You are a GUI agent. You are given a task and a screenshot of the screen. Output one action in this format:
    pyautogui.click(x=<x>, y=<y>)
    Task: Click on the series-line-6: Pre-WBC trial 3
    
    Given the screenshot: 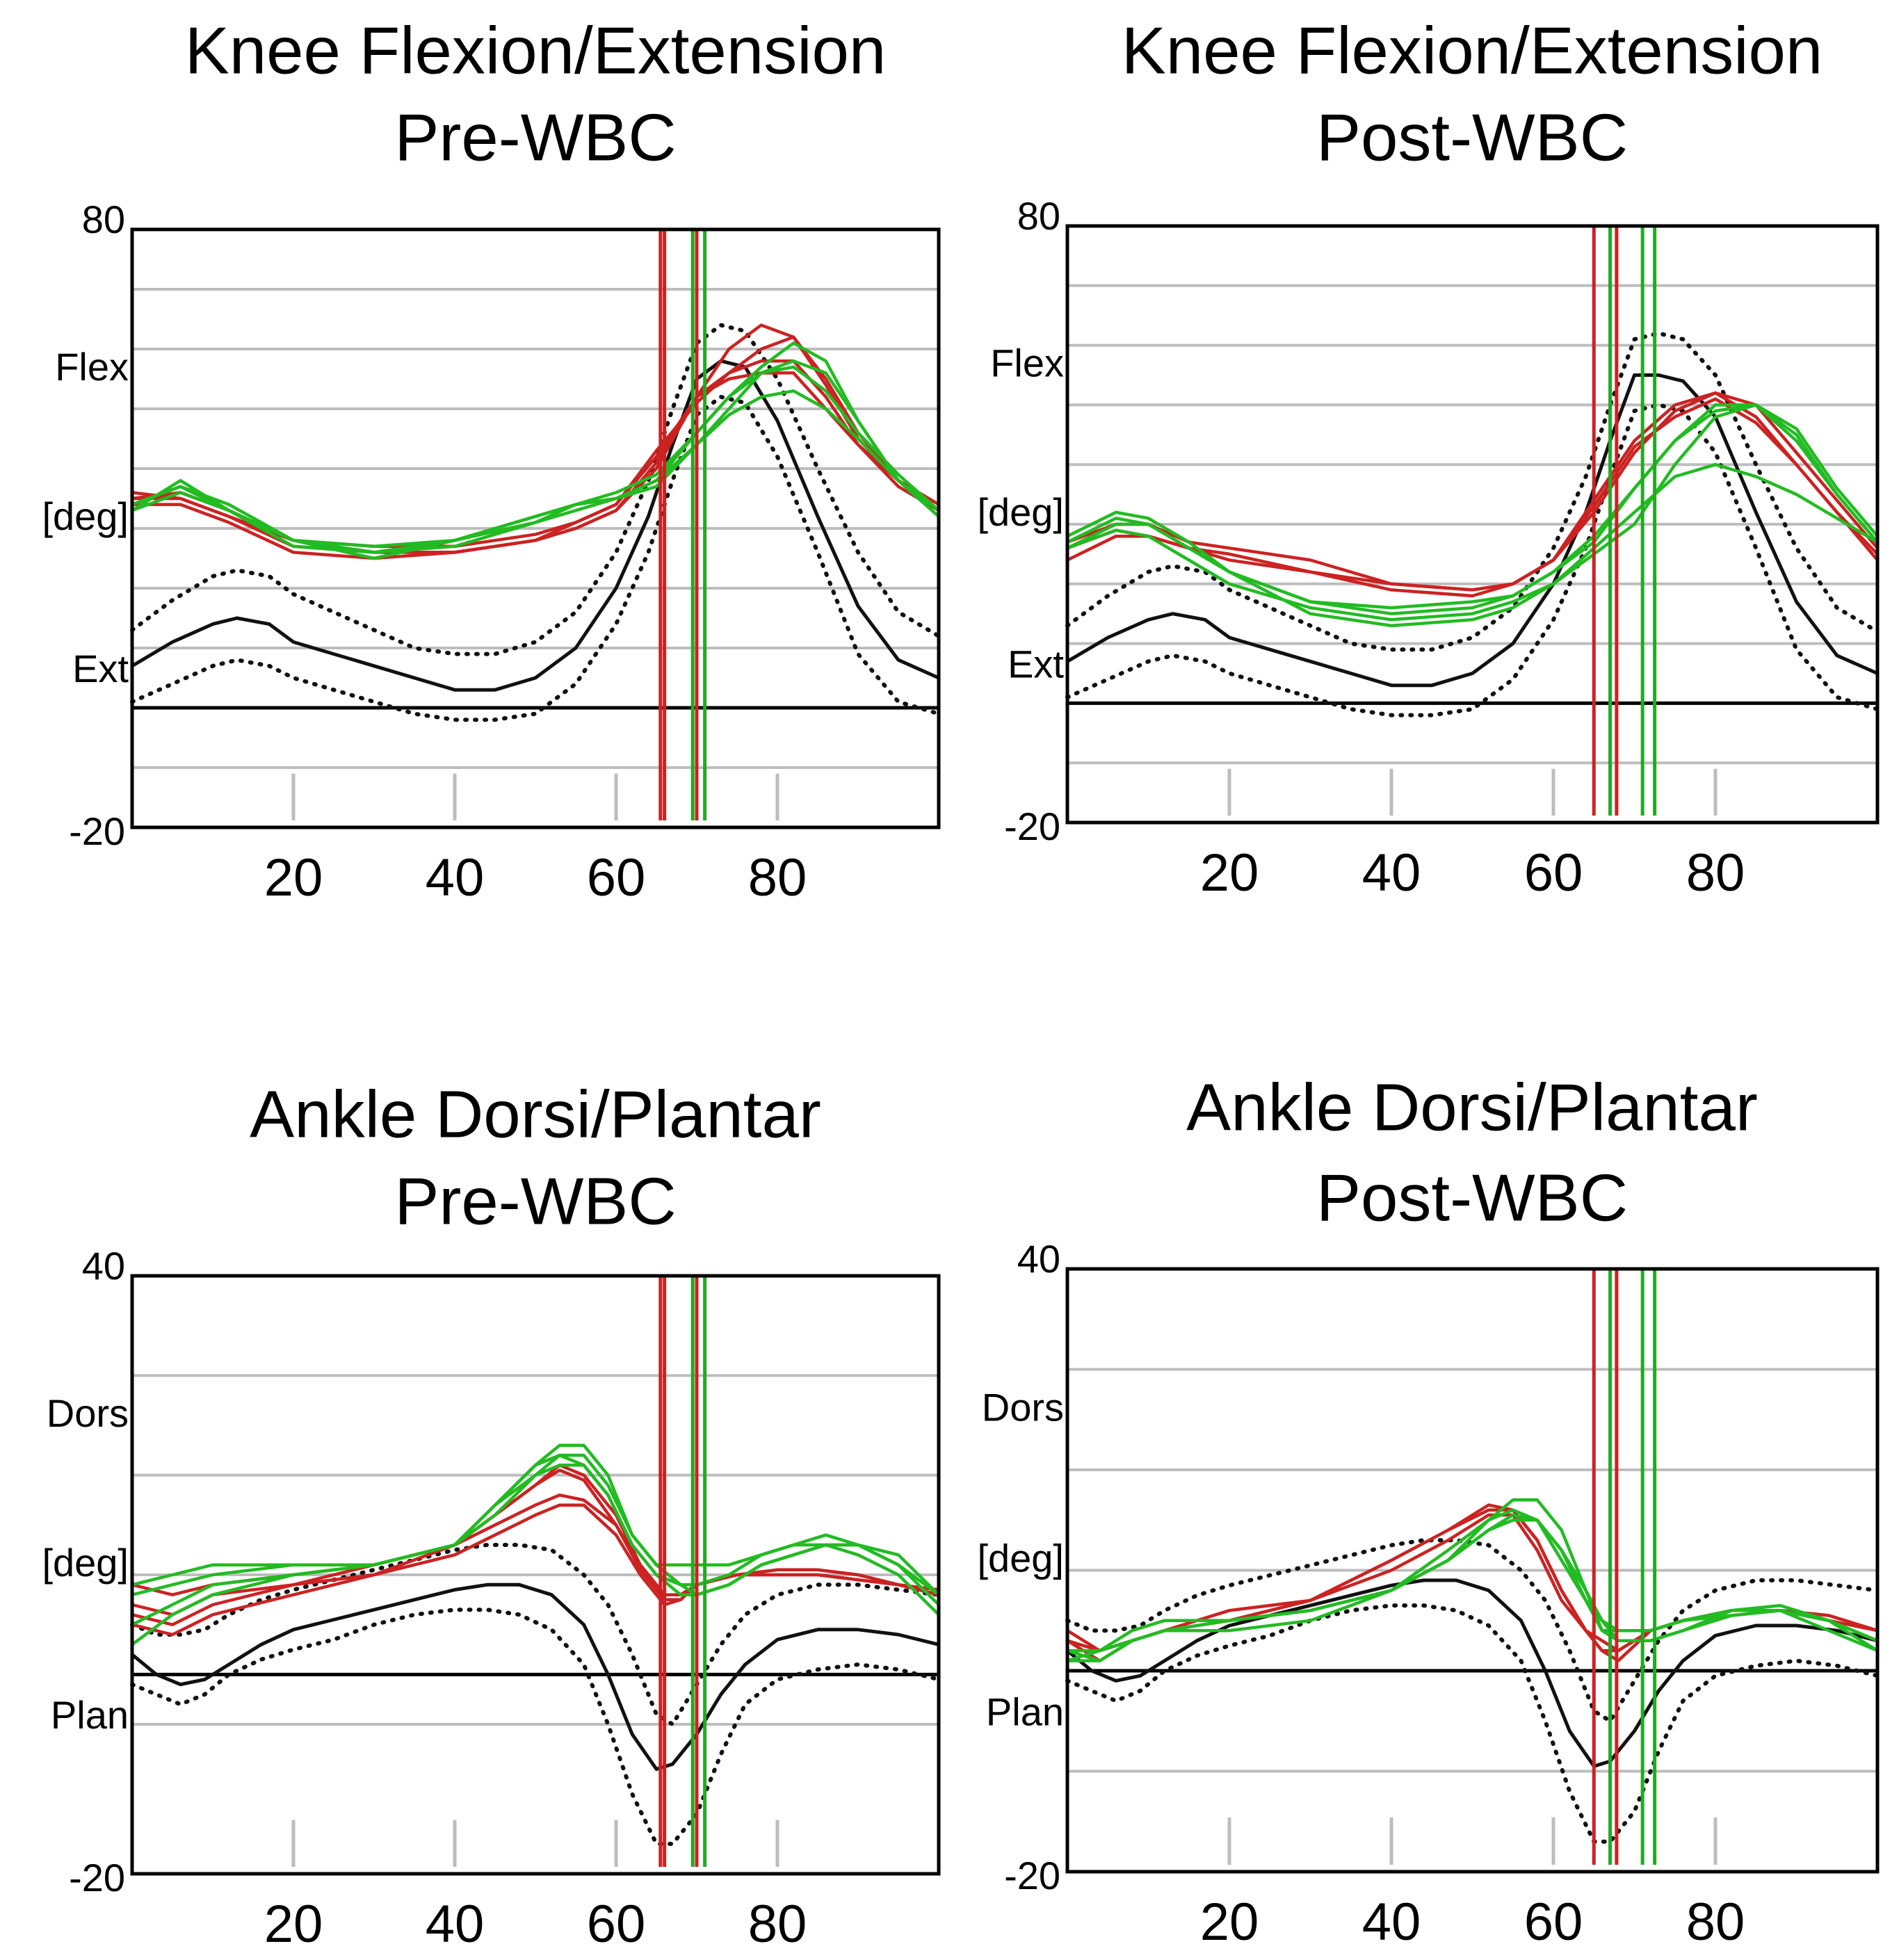 What is the action you would take?
    pyautogui.click(x=535, y=1550)
    